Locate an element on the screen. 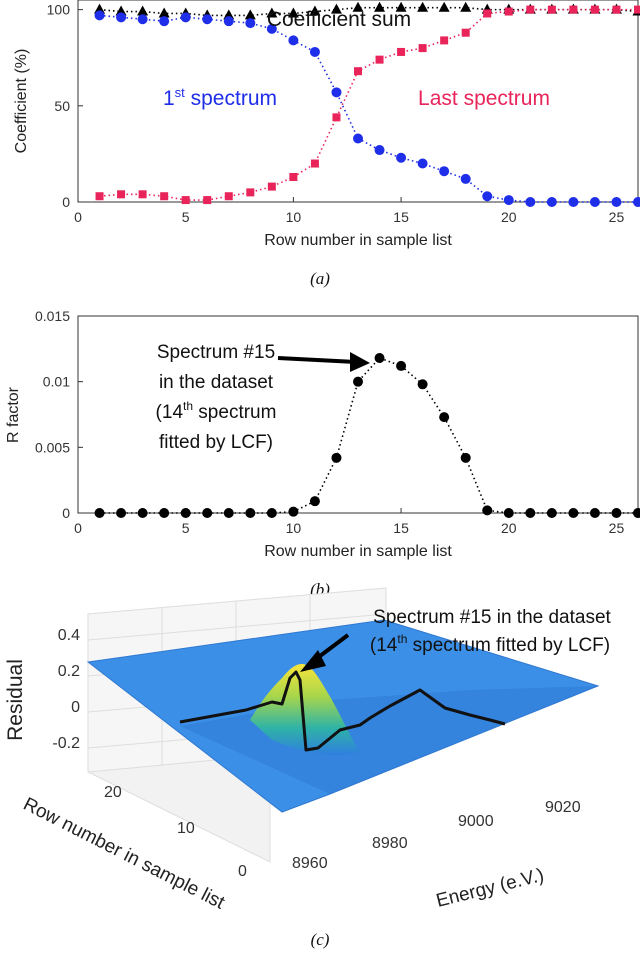 Image resolution: width=640 pixels, height=957 pixels. anno-line-3b: spectrum is located at coordinates (234, 412).